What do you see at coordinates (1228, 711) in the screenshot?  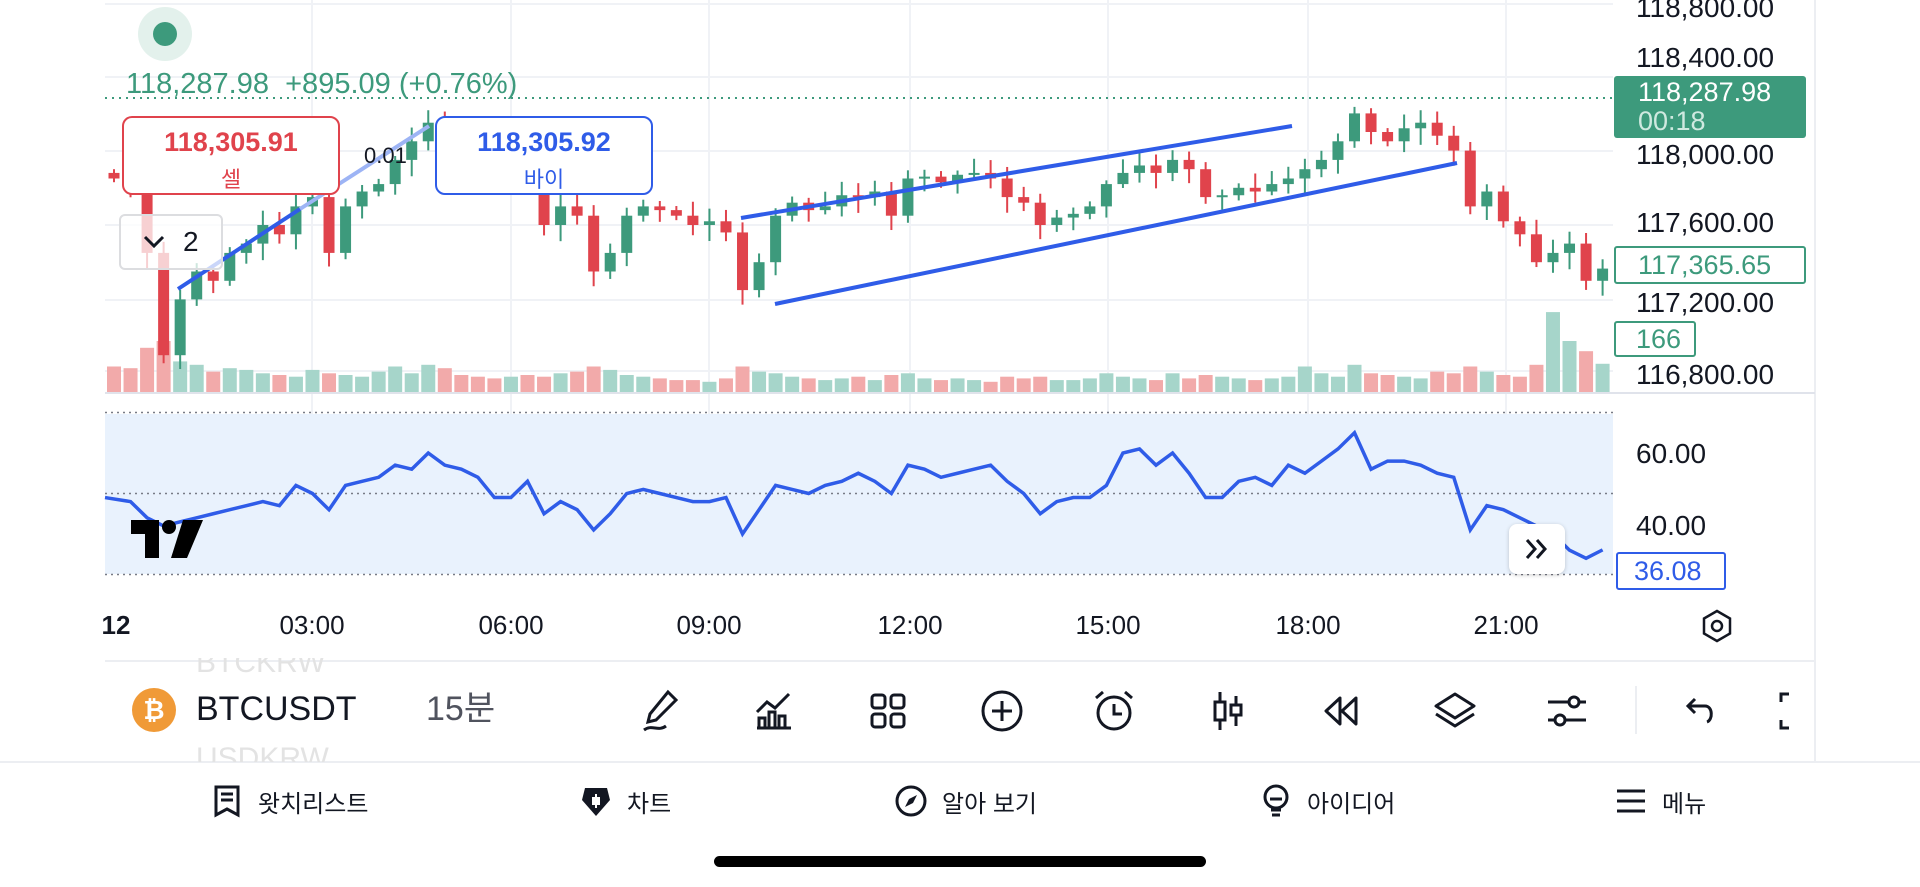 I see `candle-style-icon` at bounding box center [1228, 711].